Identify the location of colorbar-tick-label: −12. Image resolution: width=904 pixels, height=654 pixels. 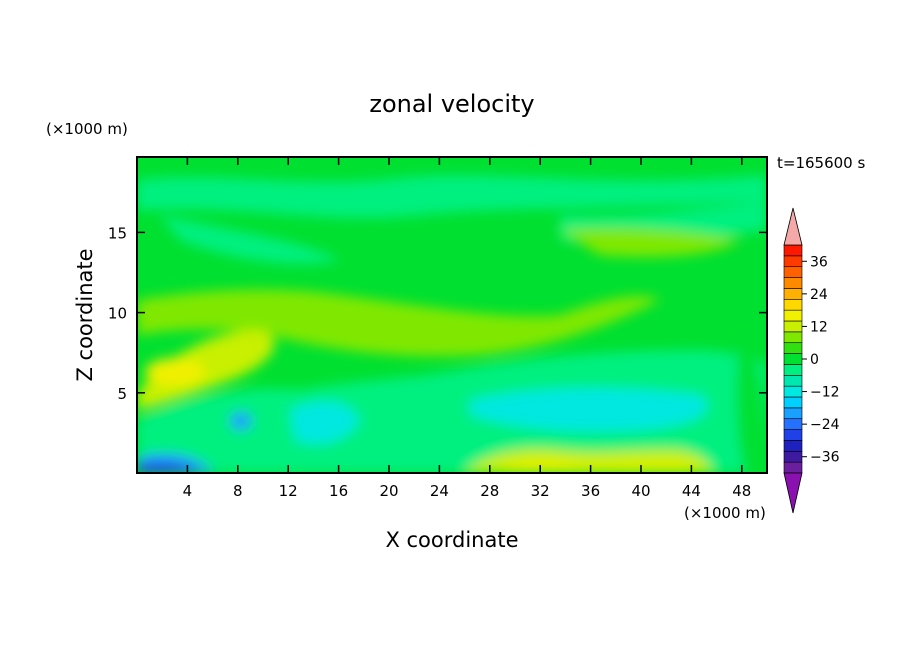
(825, 393).